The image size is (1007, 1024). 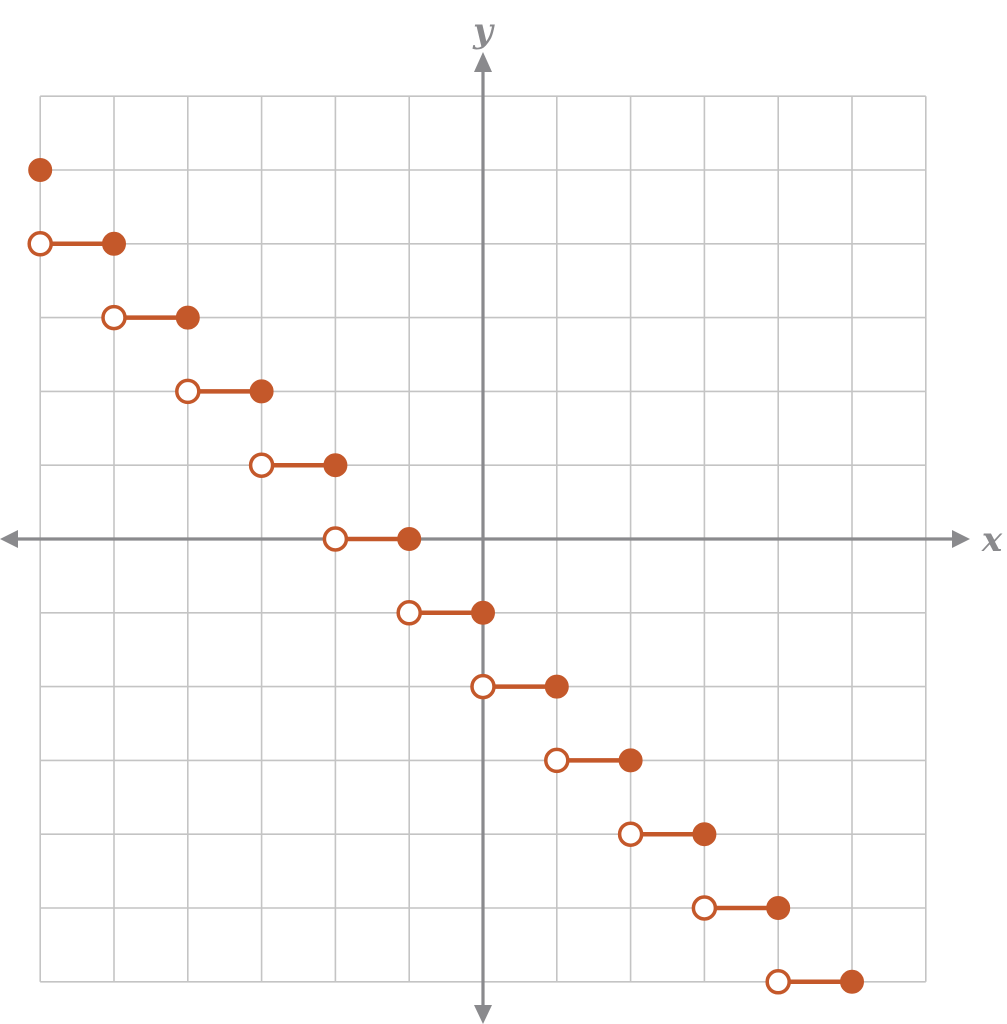 What do you see at coordinates (483, 31) in the screenshot?
I see `y-axis-label: y` at bounding box center [483, 31].